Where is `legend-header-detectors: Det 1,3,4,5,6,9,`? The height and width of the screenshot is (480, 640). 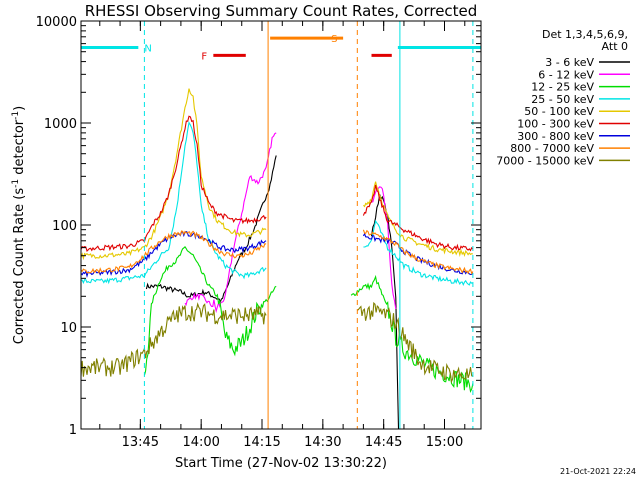 legend-header-detectors: Det 1,3,4,5,6,9, is located at coordinates (585, 34).